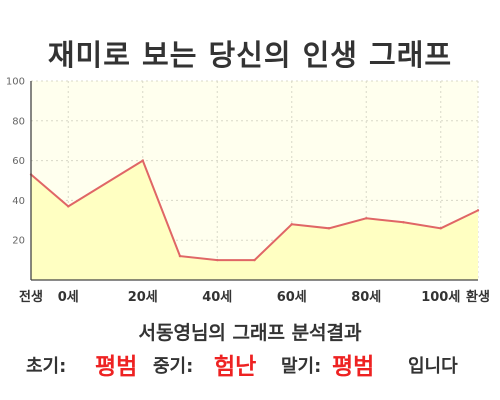 The height and width of the screenshot is (400, 500). Describe the element at coordinates (366, 297) in the screenshot. I see `x-tick-label: 80세` at that location.